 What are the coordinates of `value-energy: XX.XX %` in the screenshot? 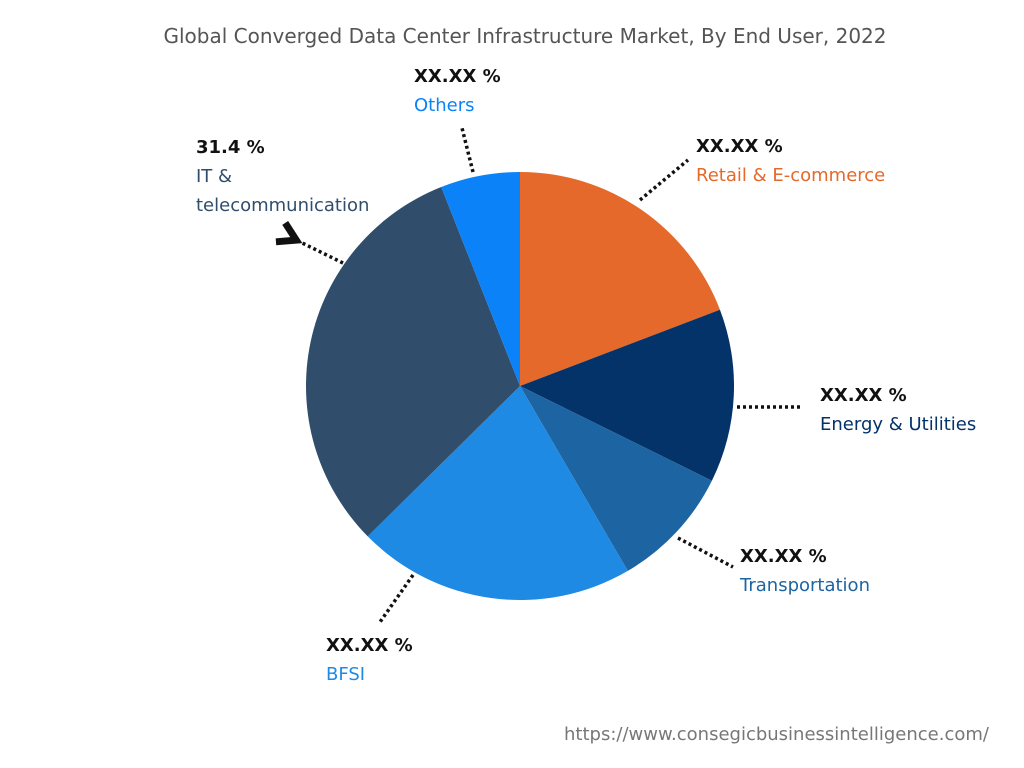 It's located at (863, 395).